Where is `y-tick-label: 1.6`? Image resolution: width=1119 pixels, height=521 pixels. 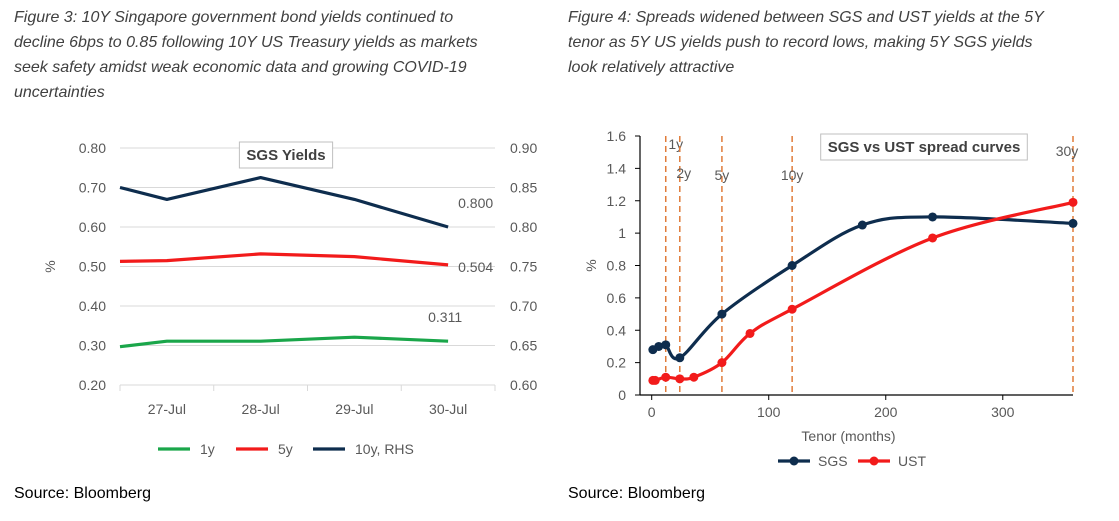 y-tick-label: 1.6 is located at coordinates (617, 136).